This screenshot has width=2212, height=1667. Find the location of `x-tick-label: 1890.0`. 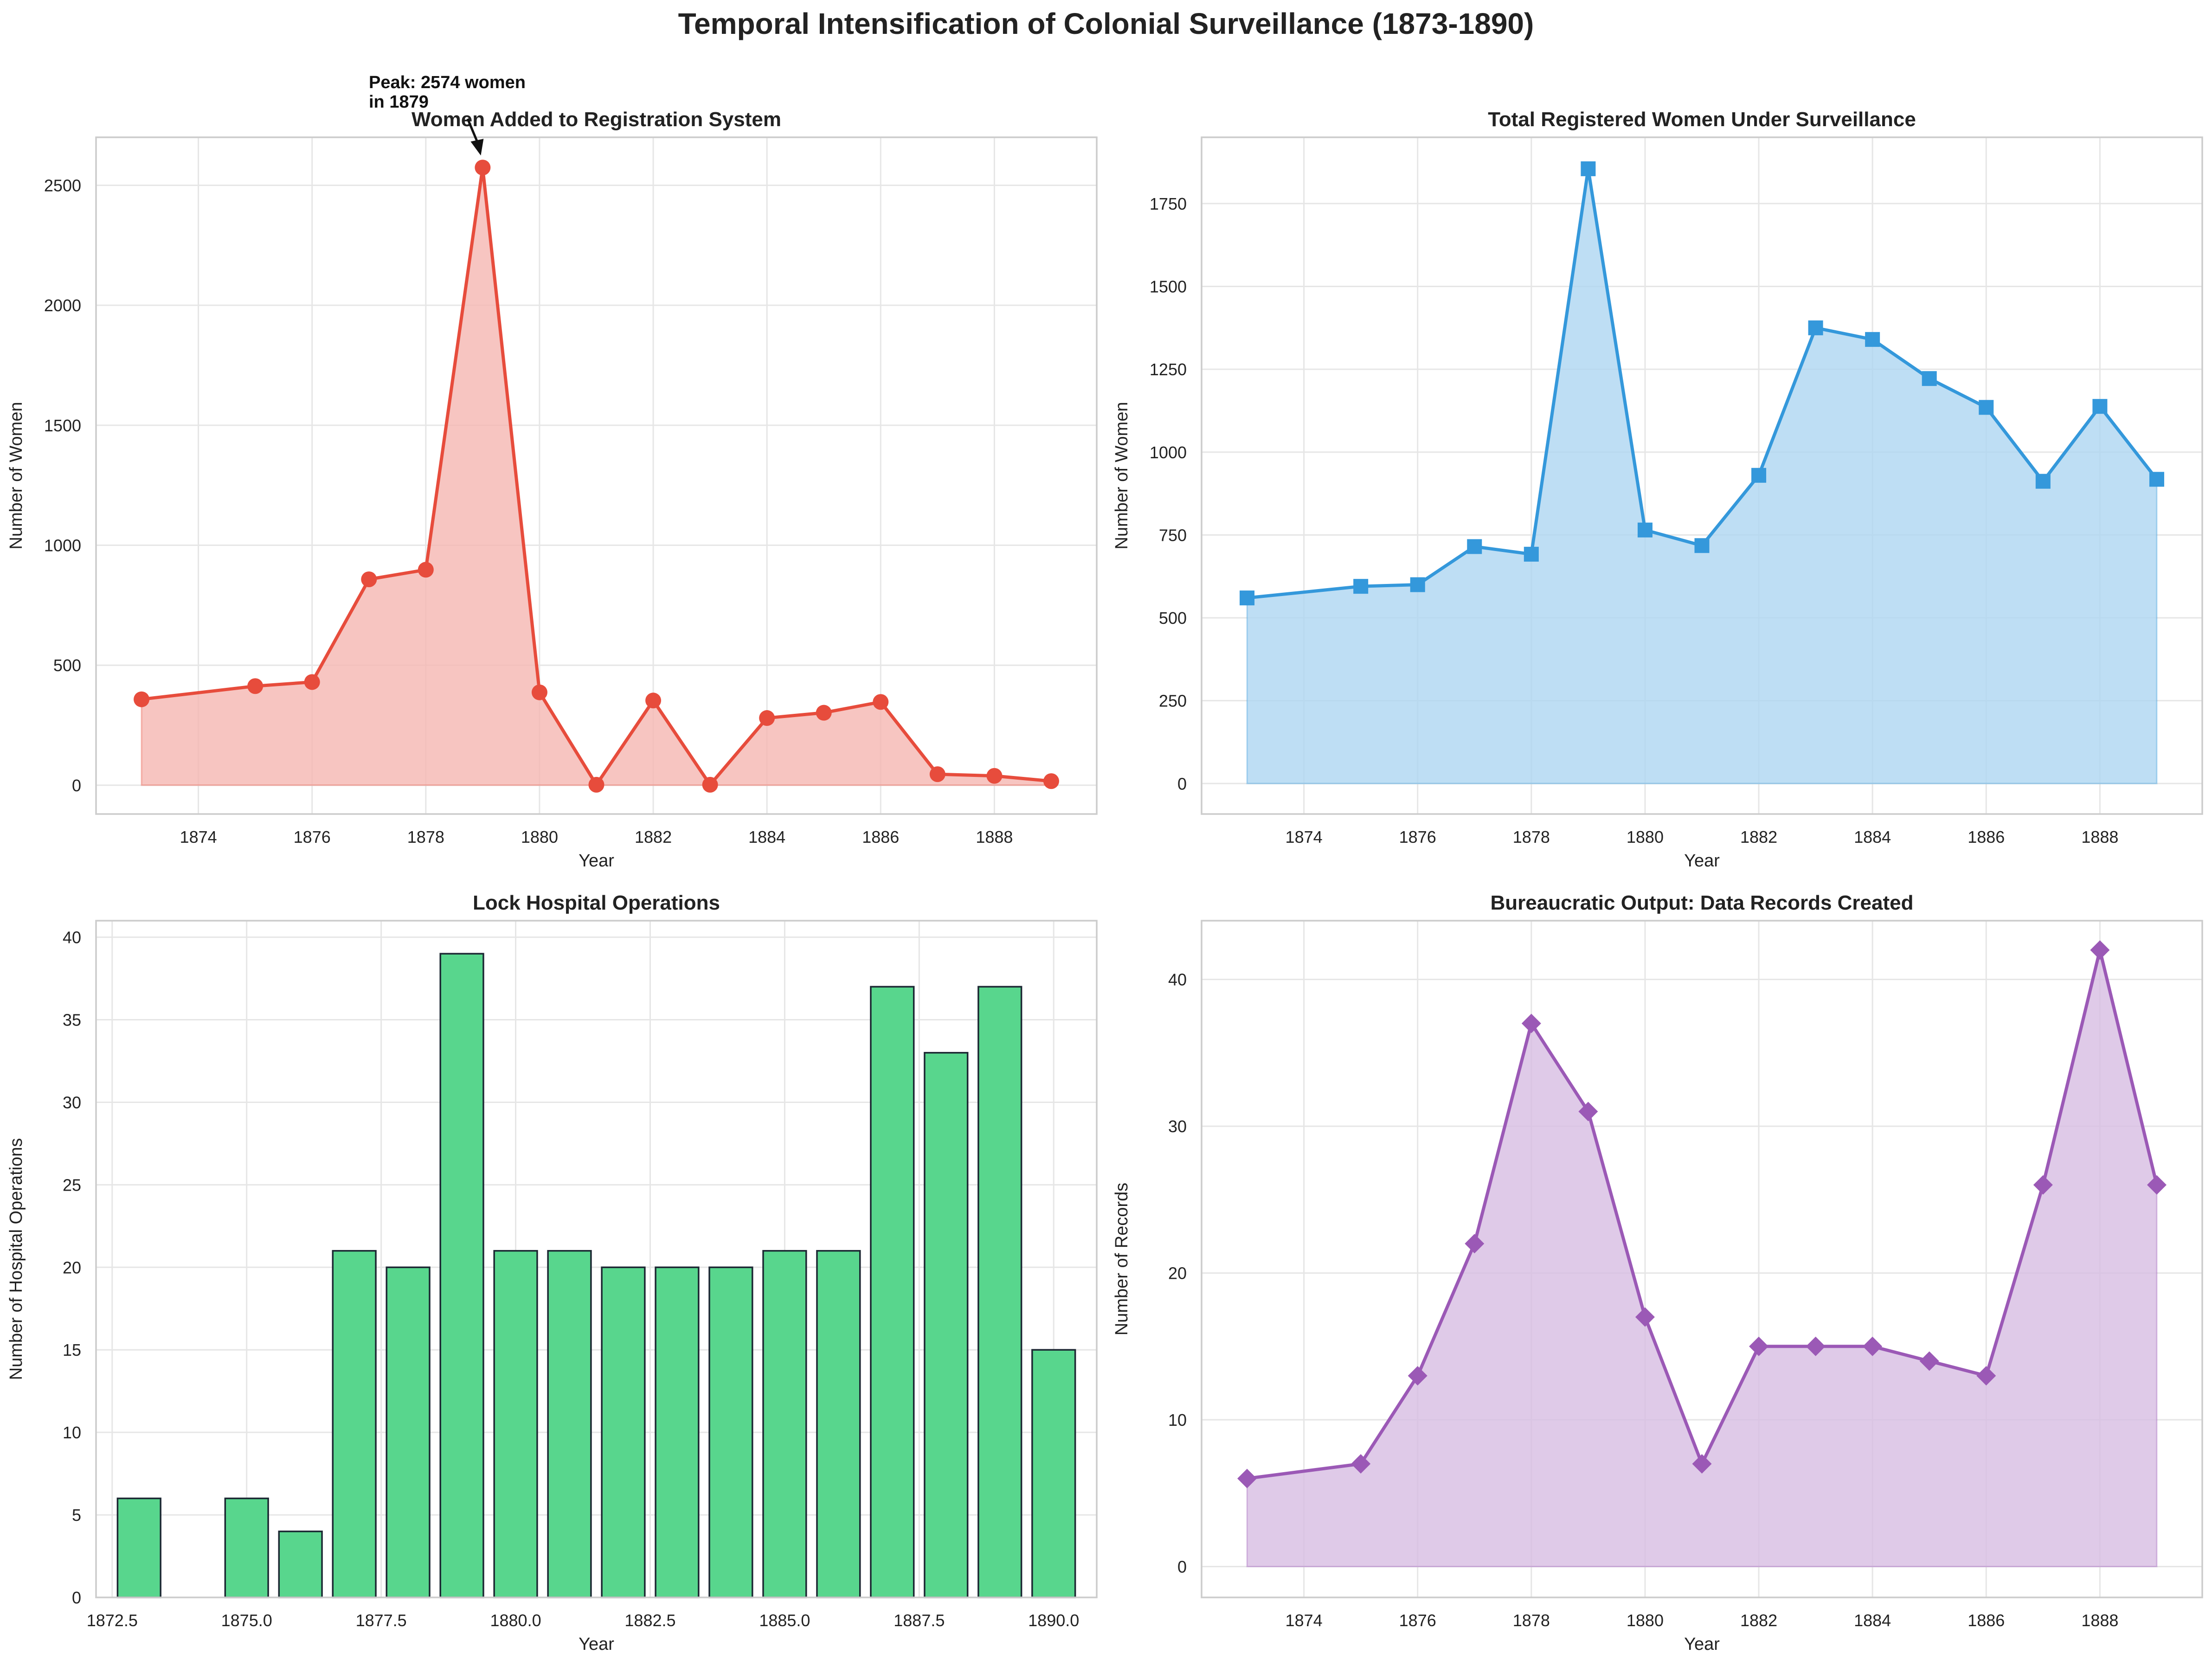

x-tick-label: 1890.0 is located at coordinates (1053, 1620).